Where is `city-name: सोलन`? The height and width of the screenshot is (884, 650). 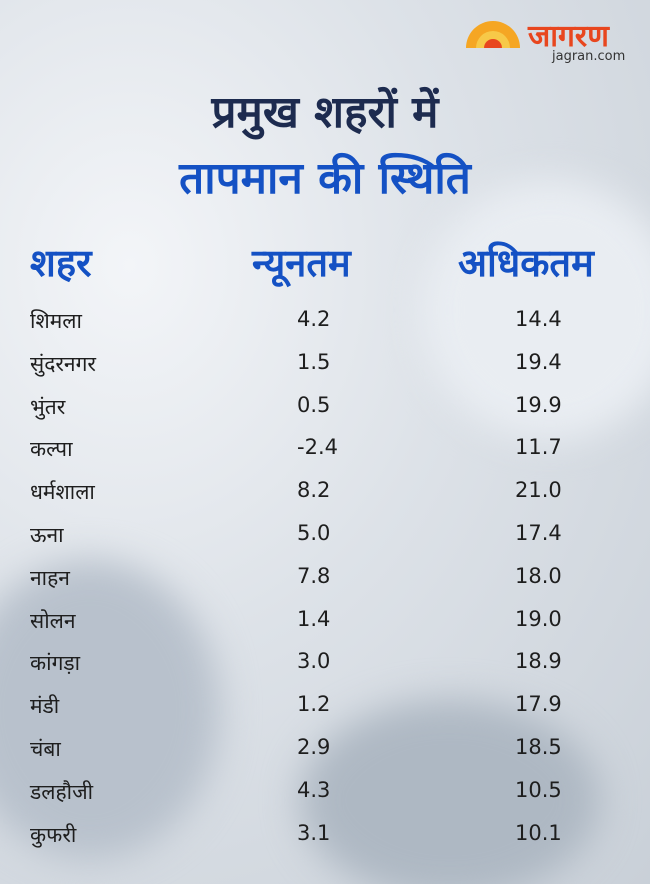 city-name: सोलन is located at coordinates (53, 620).